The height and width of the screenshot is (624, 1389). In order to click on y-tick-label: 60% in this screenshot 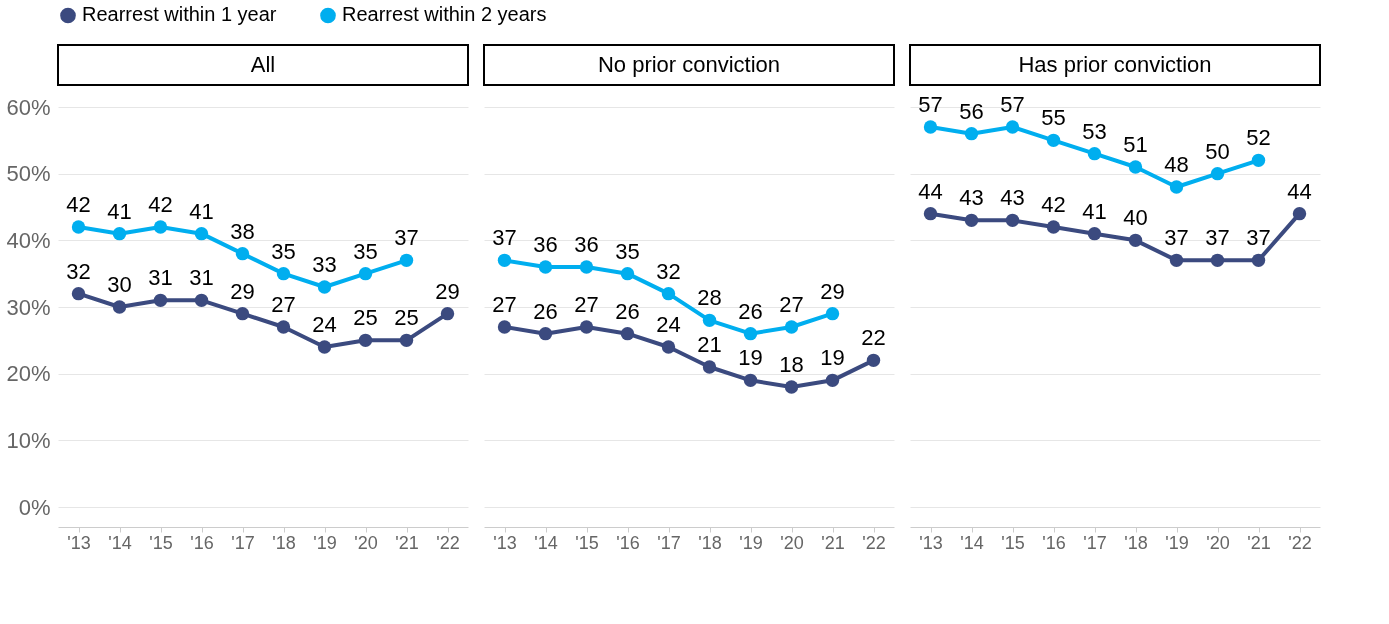, I will do `click(28, 107)`.